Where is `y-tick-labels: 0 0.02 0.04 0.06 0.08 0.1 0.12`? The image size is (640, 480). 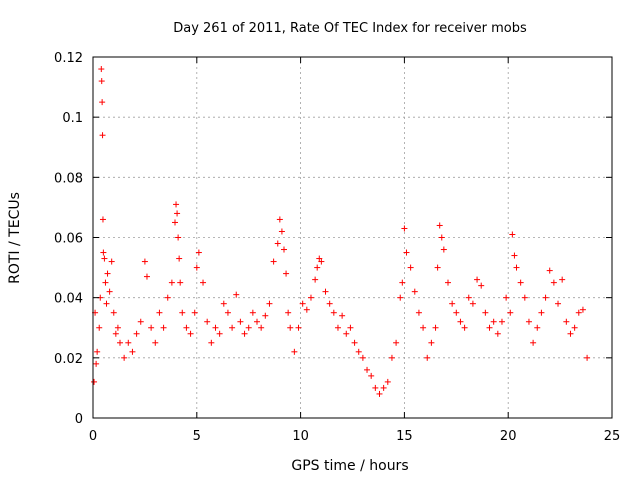 y-tick-labels: 0 0.02 0.04 0.06 0.08 0.1 0.12 is located at coordinates (68, 239).